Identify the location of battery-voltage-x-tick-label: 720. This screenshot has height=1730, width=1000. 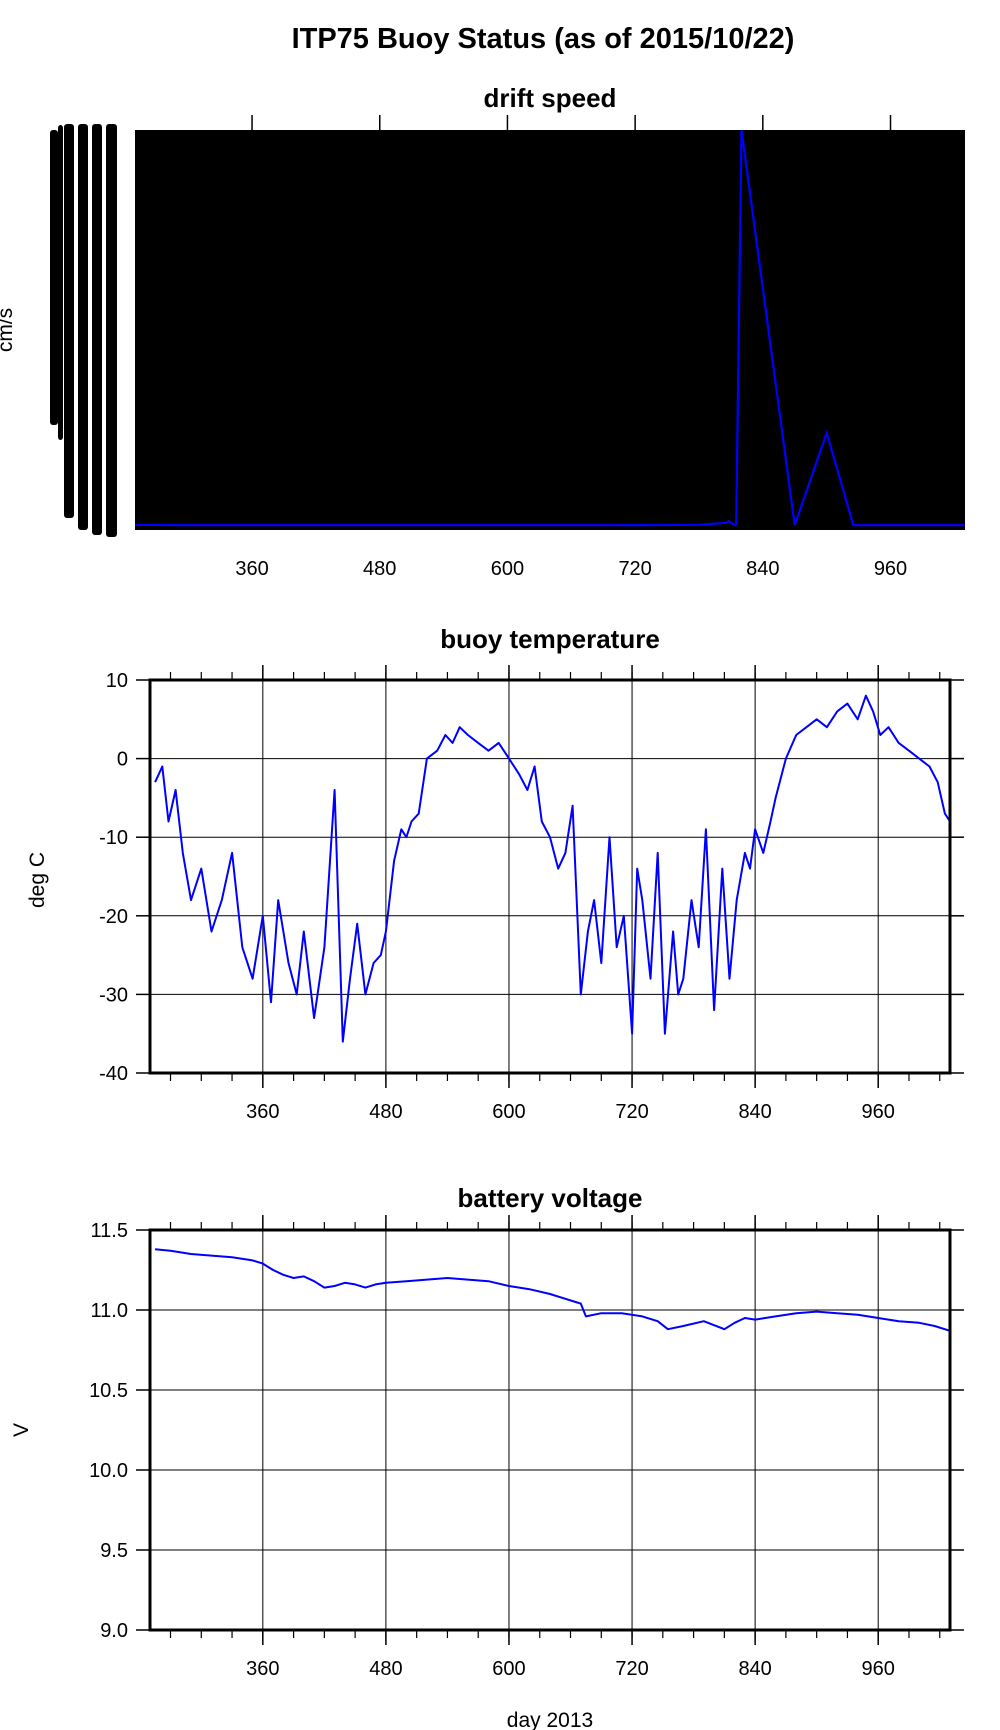
(631, 1669).